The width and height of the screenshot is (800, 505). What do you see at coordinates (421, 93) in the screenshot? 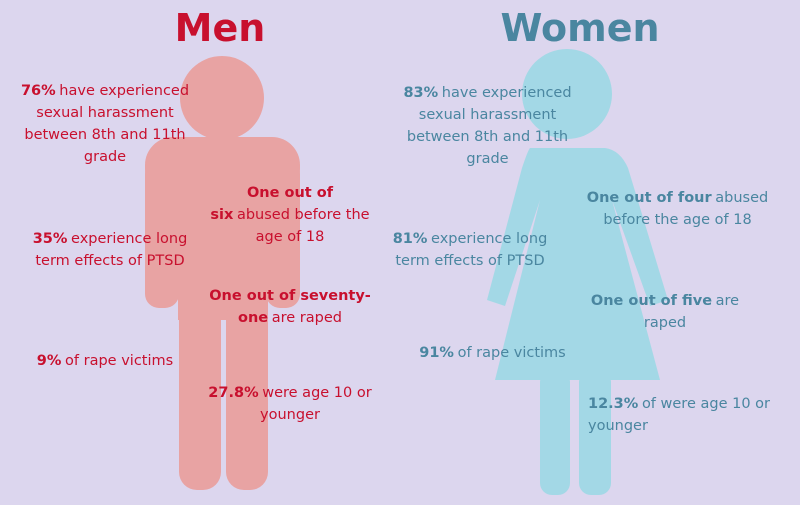
I see `fact-highlight: 83%` at bounding box center [421, 93].